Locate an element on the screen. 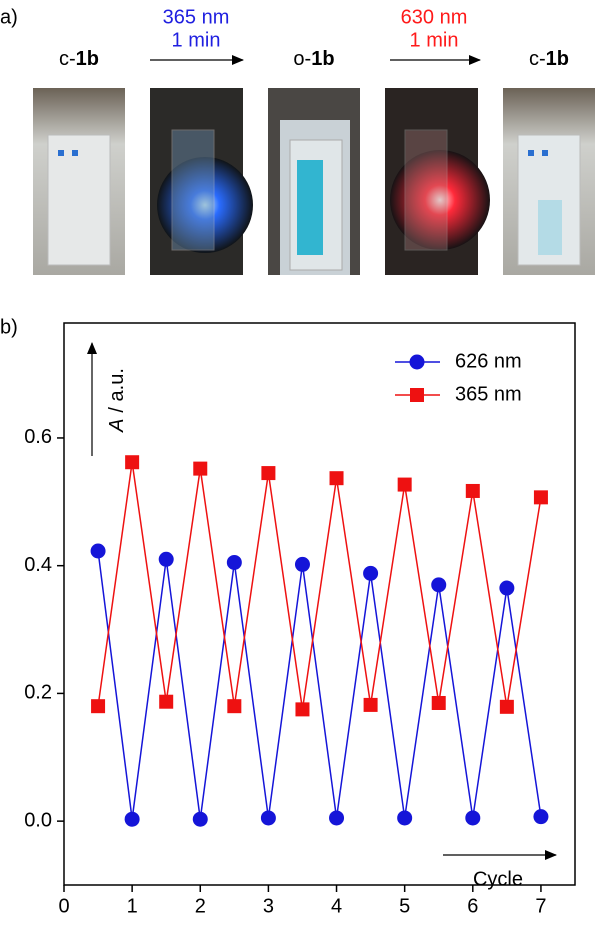 This screenshot has height=940, width=597. x-tick-label: 5 is located at coordinates (404, 906).